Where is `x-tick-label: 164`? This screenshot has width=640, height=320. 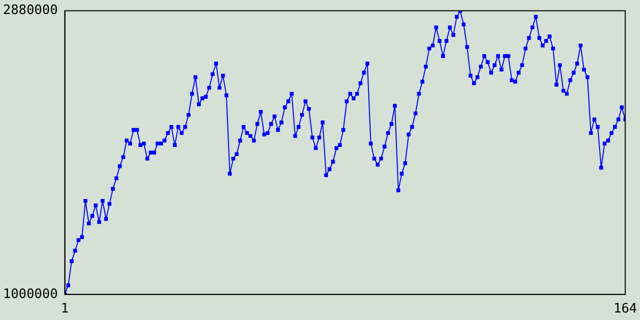 x-tick-label: 164 is located at coordinates (626, 309).